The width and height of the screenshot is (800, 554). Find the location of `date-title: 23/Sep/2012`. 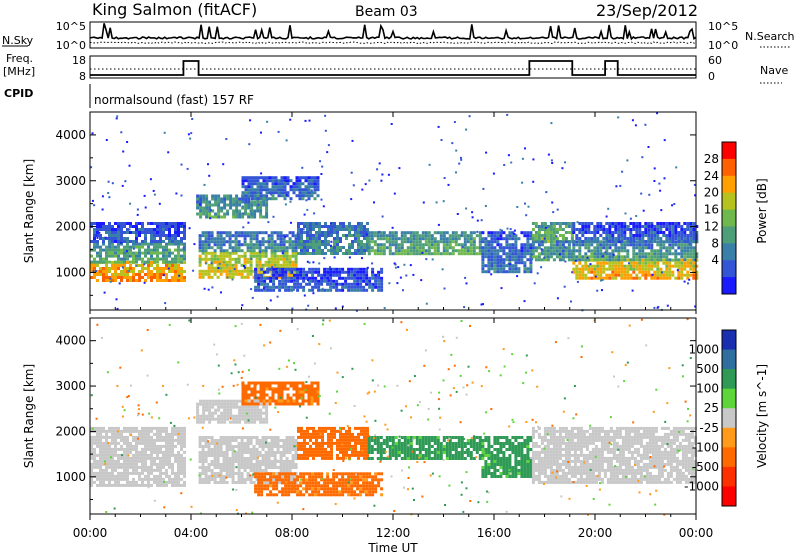

date-title: 23/Sep/2012 is located at coordinates (647, 10).